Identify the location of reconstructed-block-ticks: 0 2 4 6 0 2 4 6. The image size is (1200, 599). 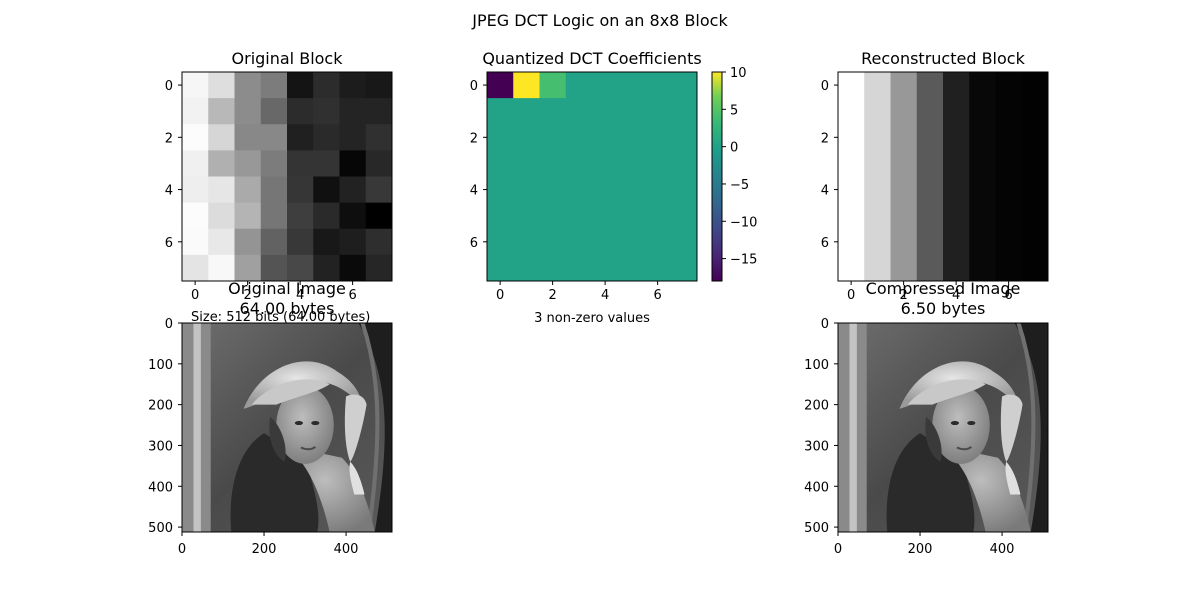
(917, 191).